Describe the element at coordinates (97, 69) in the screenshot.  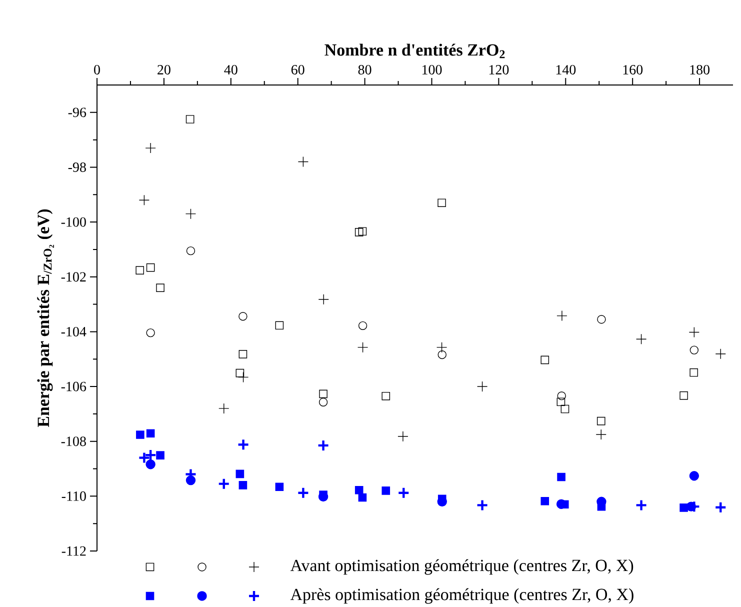
I see `x-tick-label: 0` at that location.